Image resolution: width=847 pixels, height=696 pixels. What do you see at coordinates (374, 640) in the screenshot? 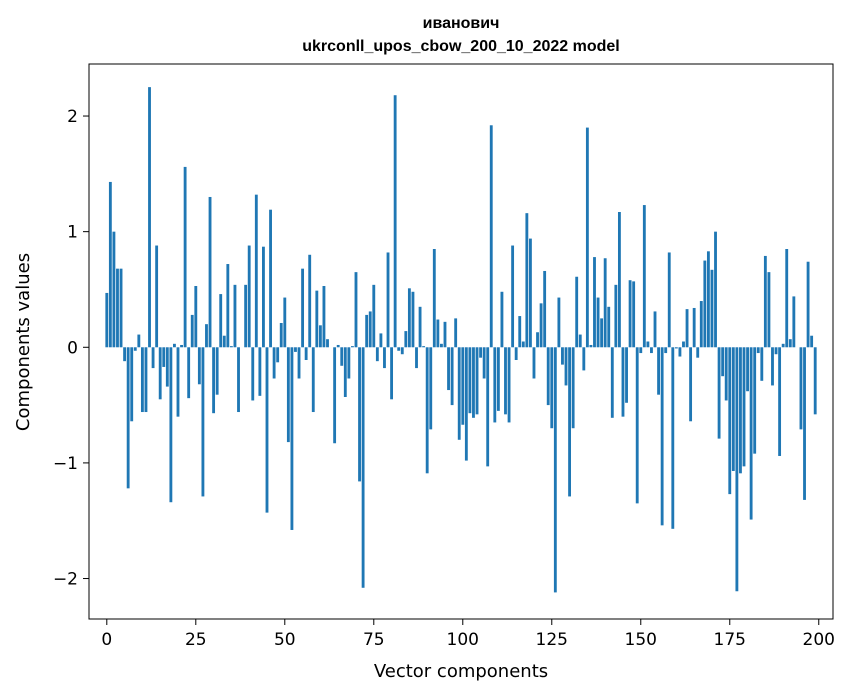
I see `x-tick-label: 75` at bounding box center [374, 640].